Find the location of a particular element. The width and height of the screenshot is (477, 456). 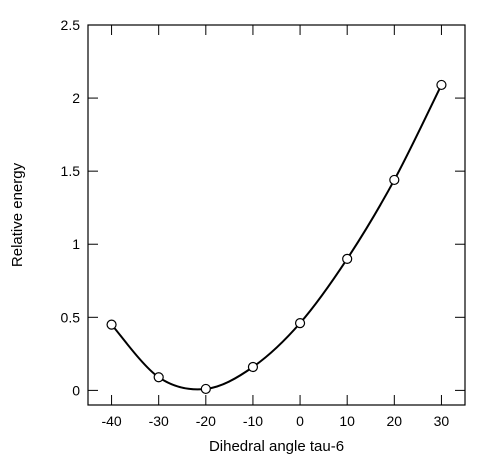

x-tick-label: -20 is located at coordinates (206, 421).